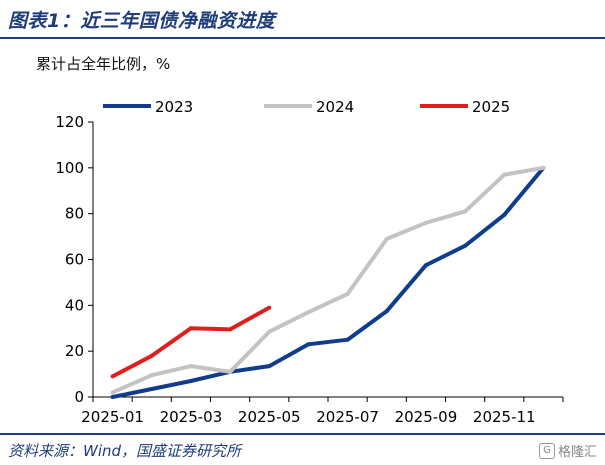 This screenshot has height=465, width=605. What do you see at coordinates (491, 107) in the screenshot?
I see `legend-label-2025: 2025` at bounding box center [491, 107].